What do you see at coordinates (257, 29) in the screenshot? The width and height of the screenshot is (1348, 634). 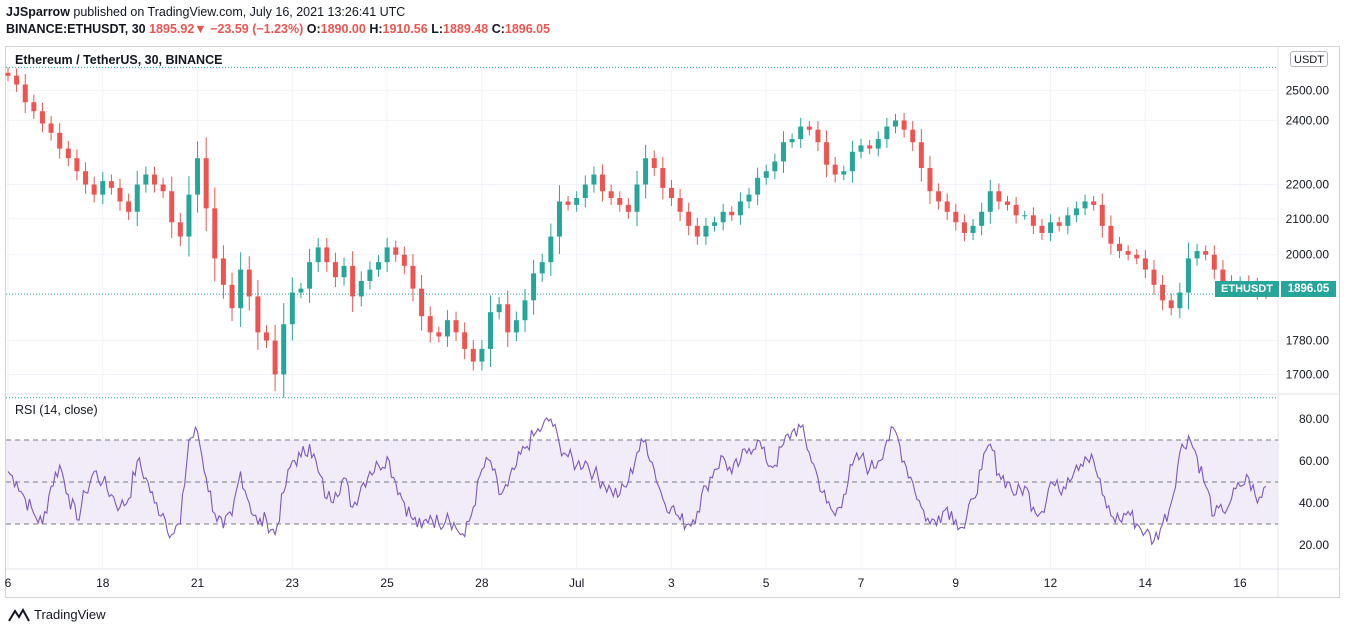 I see `change-value: −23.59 (−1.23%)` at bounding box center [257, 29].